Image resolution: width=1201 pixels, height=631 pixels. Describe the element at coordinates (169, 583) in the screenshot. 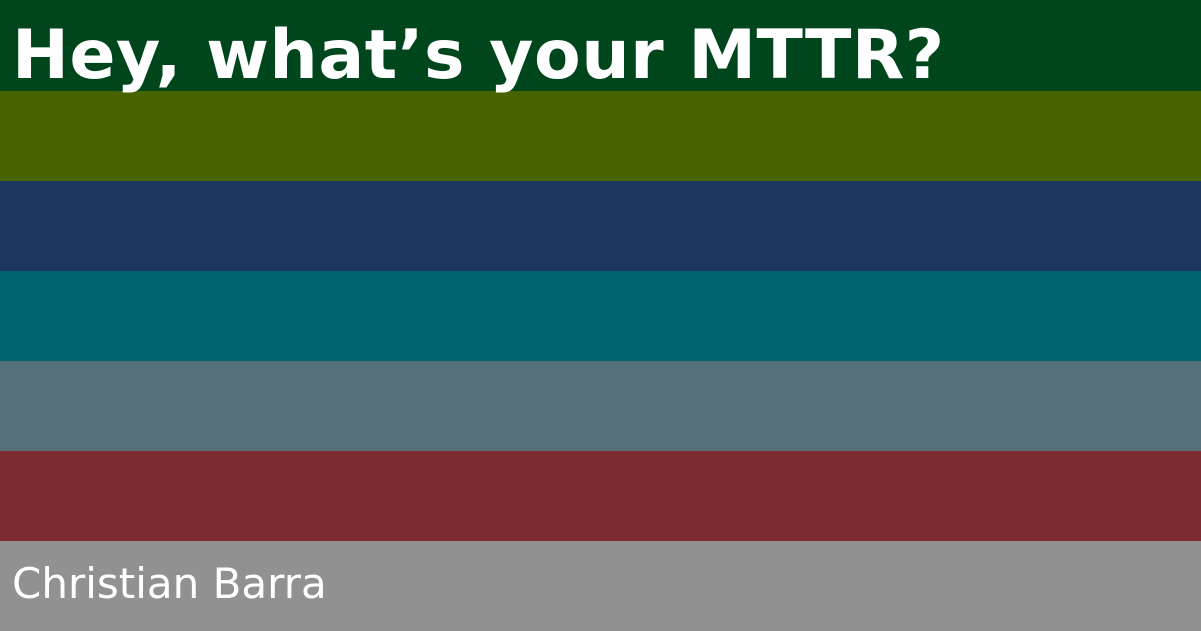

I see `author-name: Christian Barra` at that location.